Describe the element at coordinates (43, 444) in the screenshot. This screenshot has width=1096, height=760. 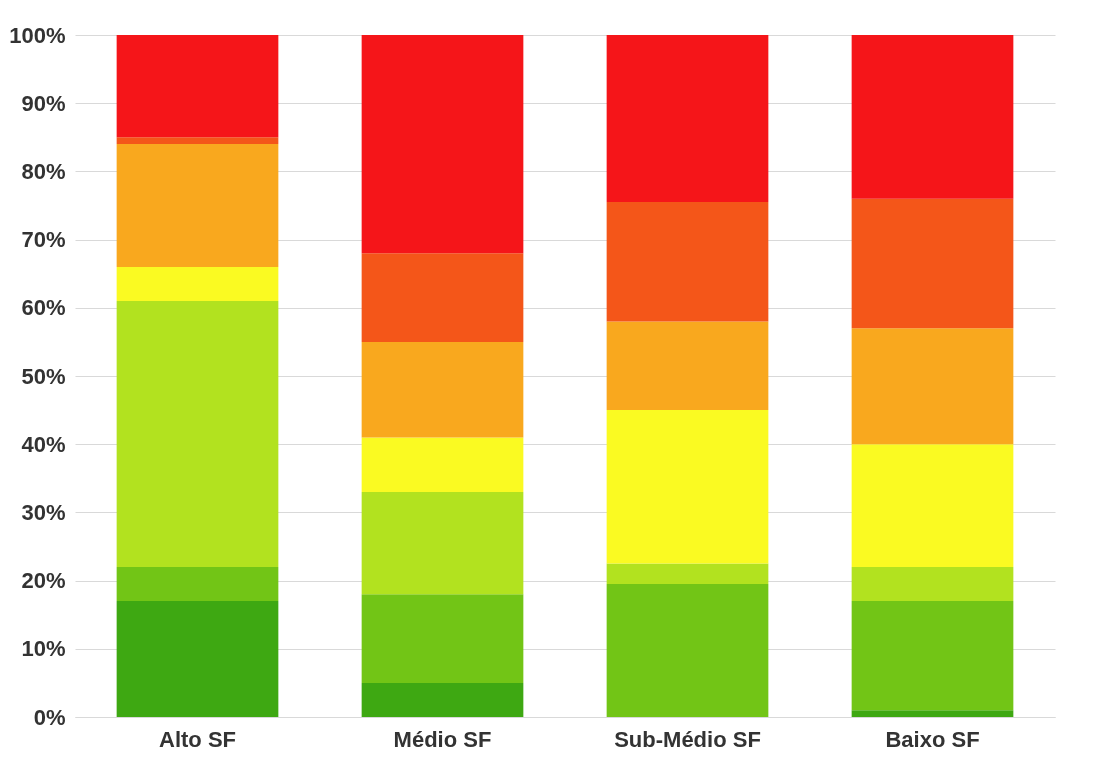
I see `y-tick-label: 40%` at that location.